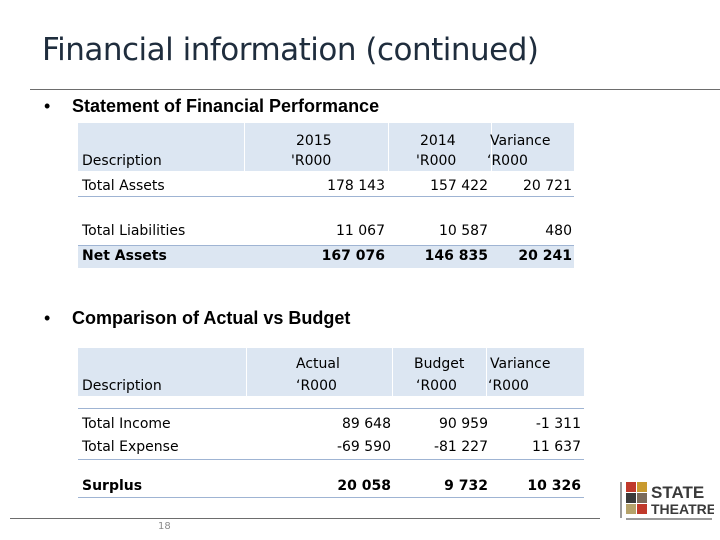  What do you see at coordinates (164, 526) in the screenshot?
I see `page-number: 18` at bounding box center [164, 526].